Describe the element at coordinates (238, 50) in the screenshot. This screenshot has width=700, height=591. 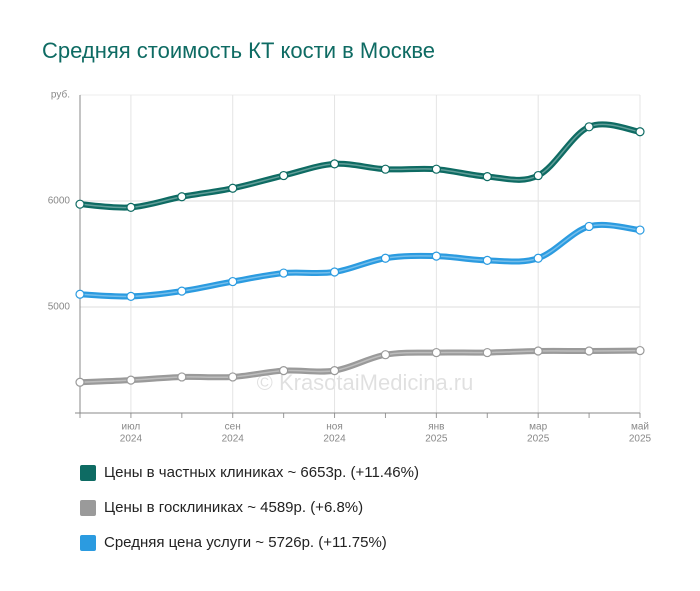
I see `chart-title: Средняя стоимость КТ кости в Москве` at that location.